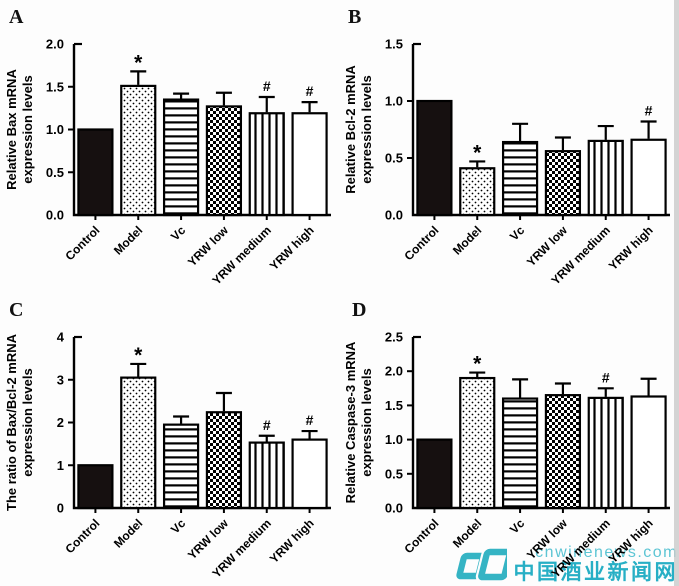 The image size is (679, 586). I want to click on panel-a-letter: A, so click(16, 17).